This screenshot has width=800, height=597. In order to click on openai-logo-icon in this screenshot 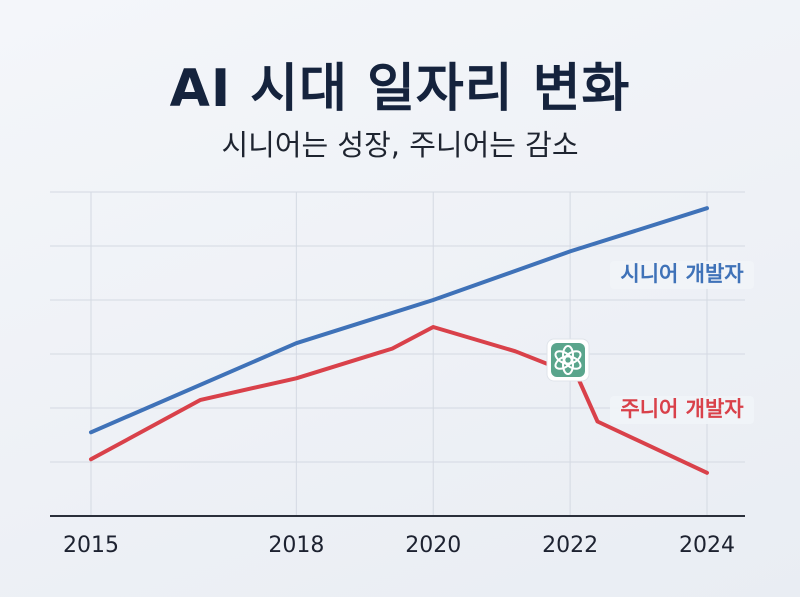, I will do `click(568, 360)`.